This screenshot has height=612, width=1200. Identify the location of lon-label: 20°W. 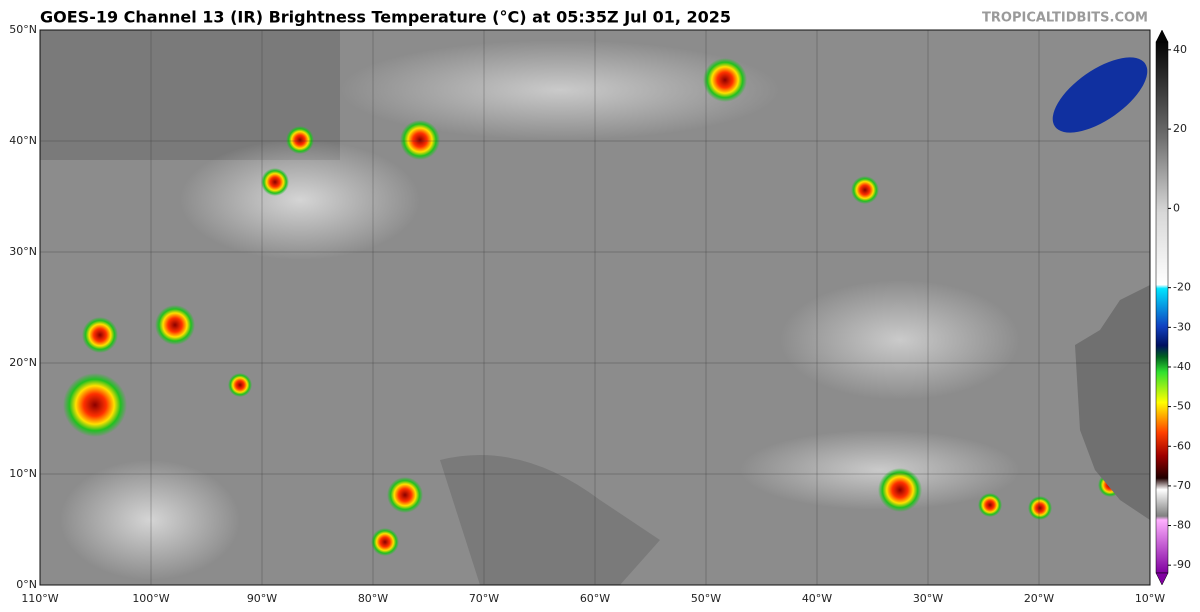
(1039, 598).